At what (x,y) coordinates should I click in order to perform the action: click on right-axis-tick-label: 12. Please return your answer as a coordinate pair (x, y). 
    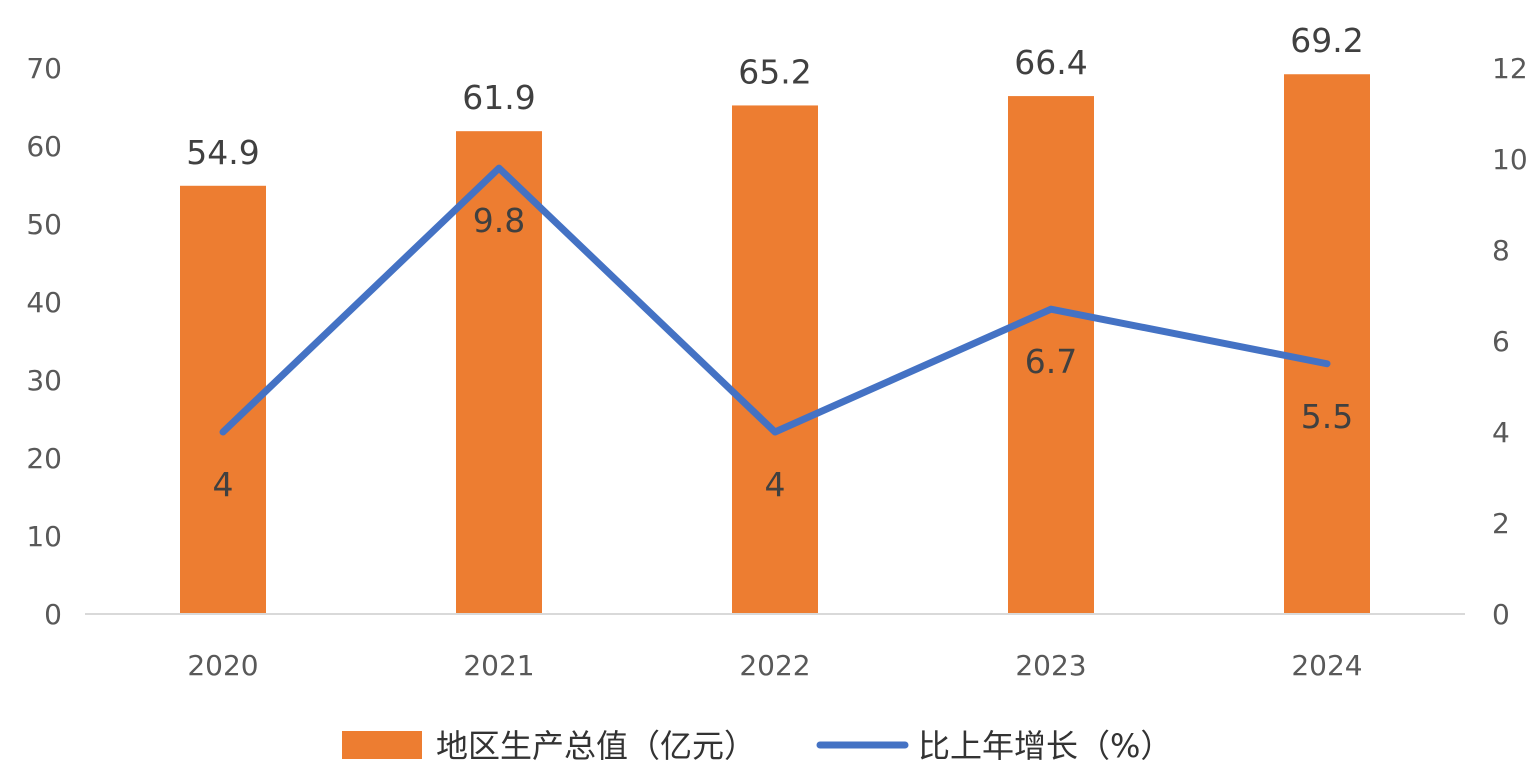
    Looking at the image, I should click on (1510, 68).